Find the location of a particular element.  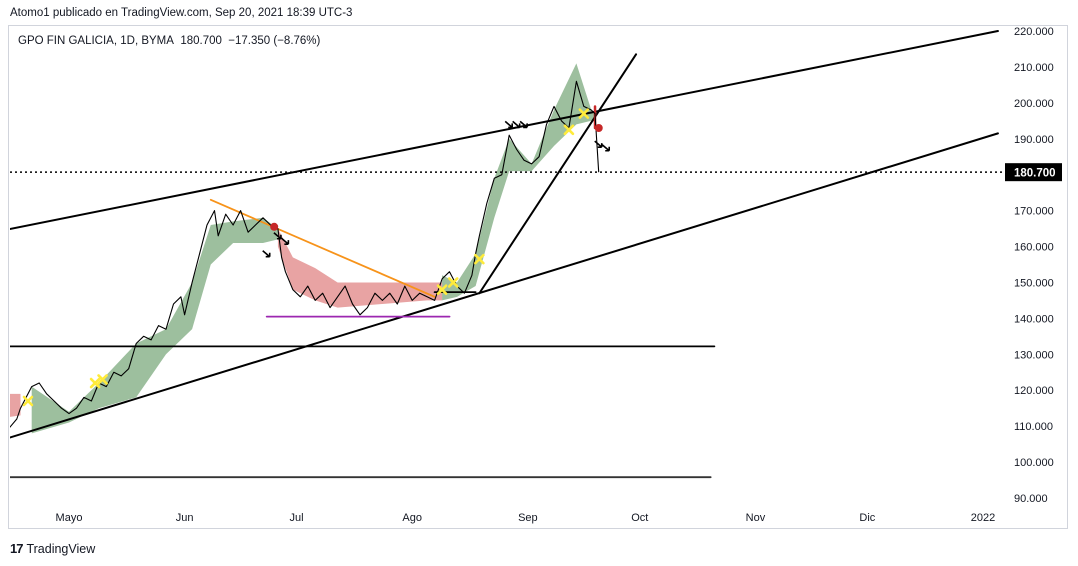

x-axis: Mayo Jun Jul Ago Sep Oct Nov Dic 2022 is located at coordinates (526, 518).